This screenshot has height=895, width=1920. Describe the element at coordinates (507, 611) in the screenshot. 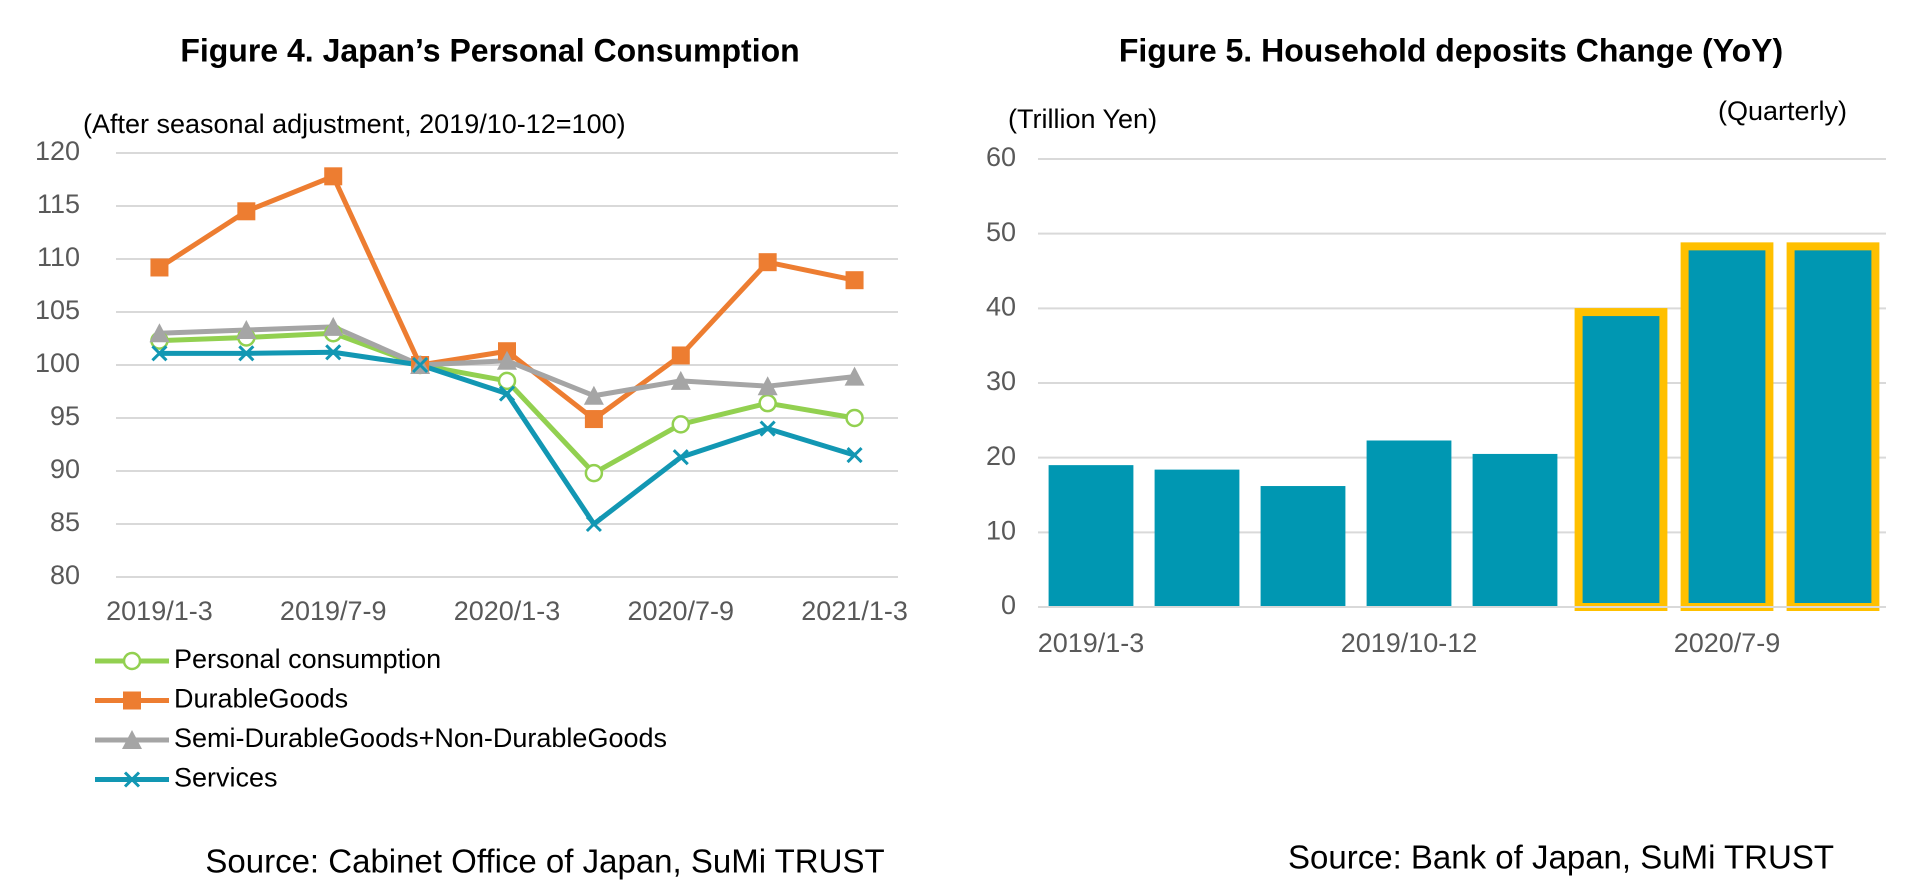

I see `x-tick-label: 2020/1-3` at that location.